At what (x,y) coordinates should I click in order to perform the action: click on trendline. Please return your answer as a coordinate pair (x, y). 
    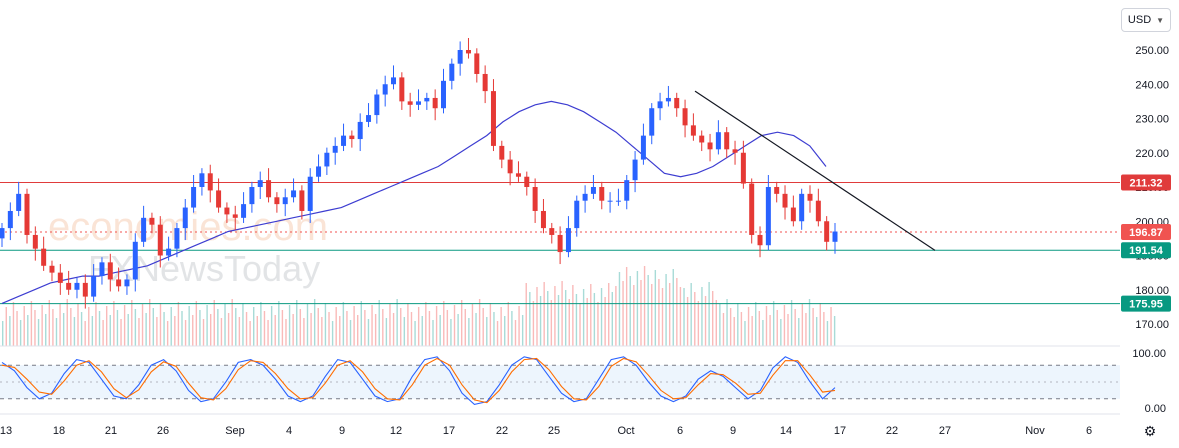
    Looking at the image, I should click on (815, 170).